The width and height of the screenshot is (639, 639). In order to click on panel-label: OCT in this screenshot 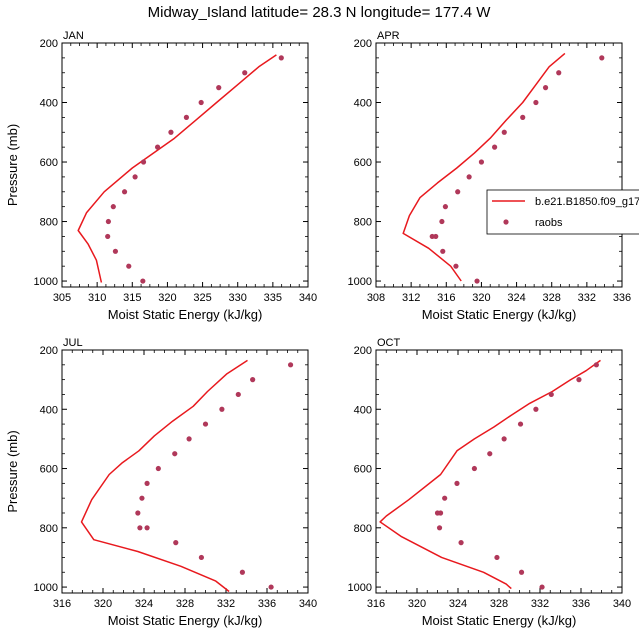, I will do `click(389, 343)`.